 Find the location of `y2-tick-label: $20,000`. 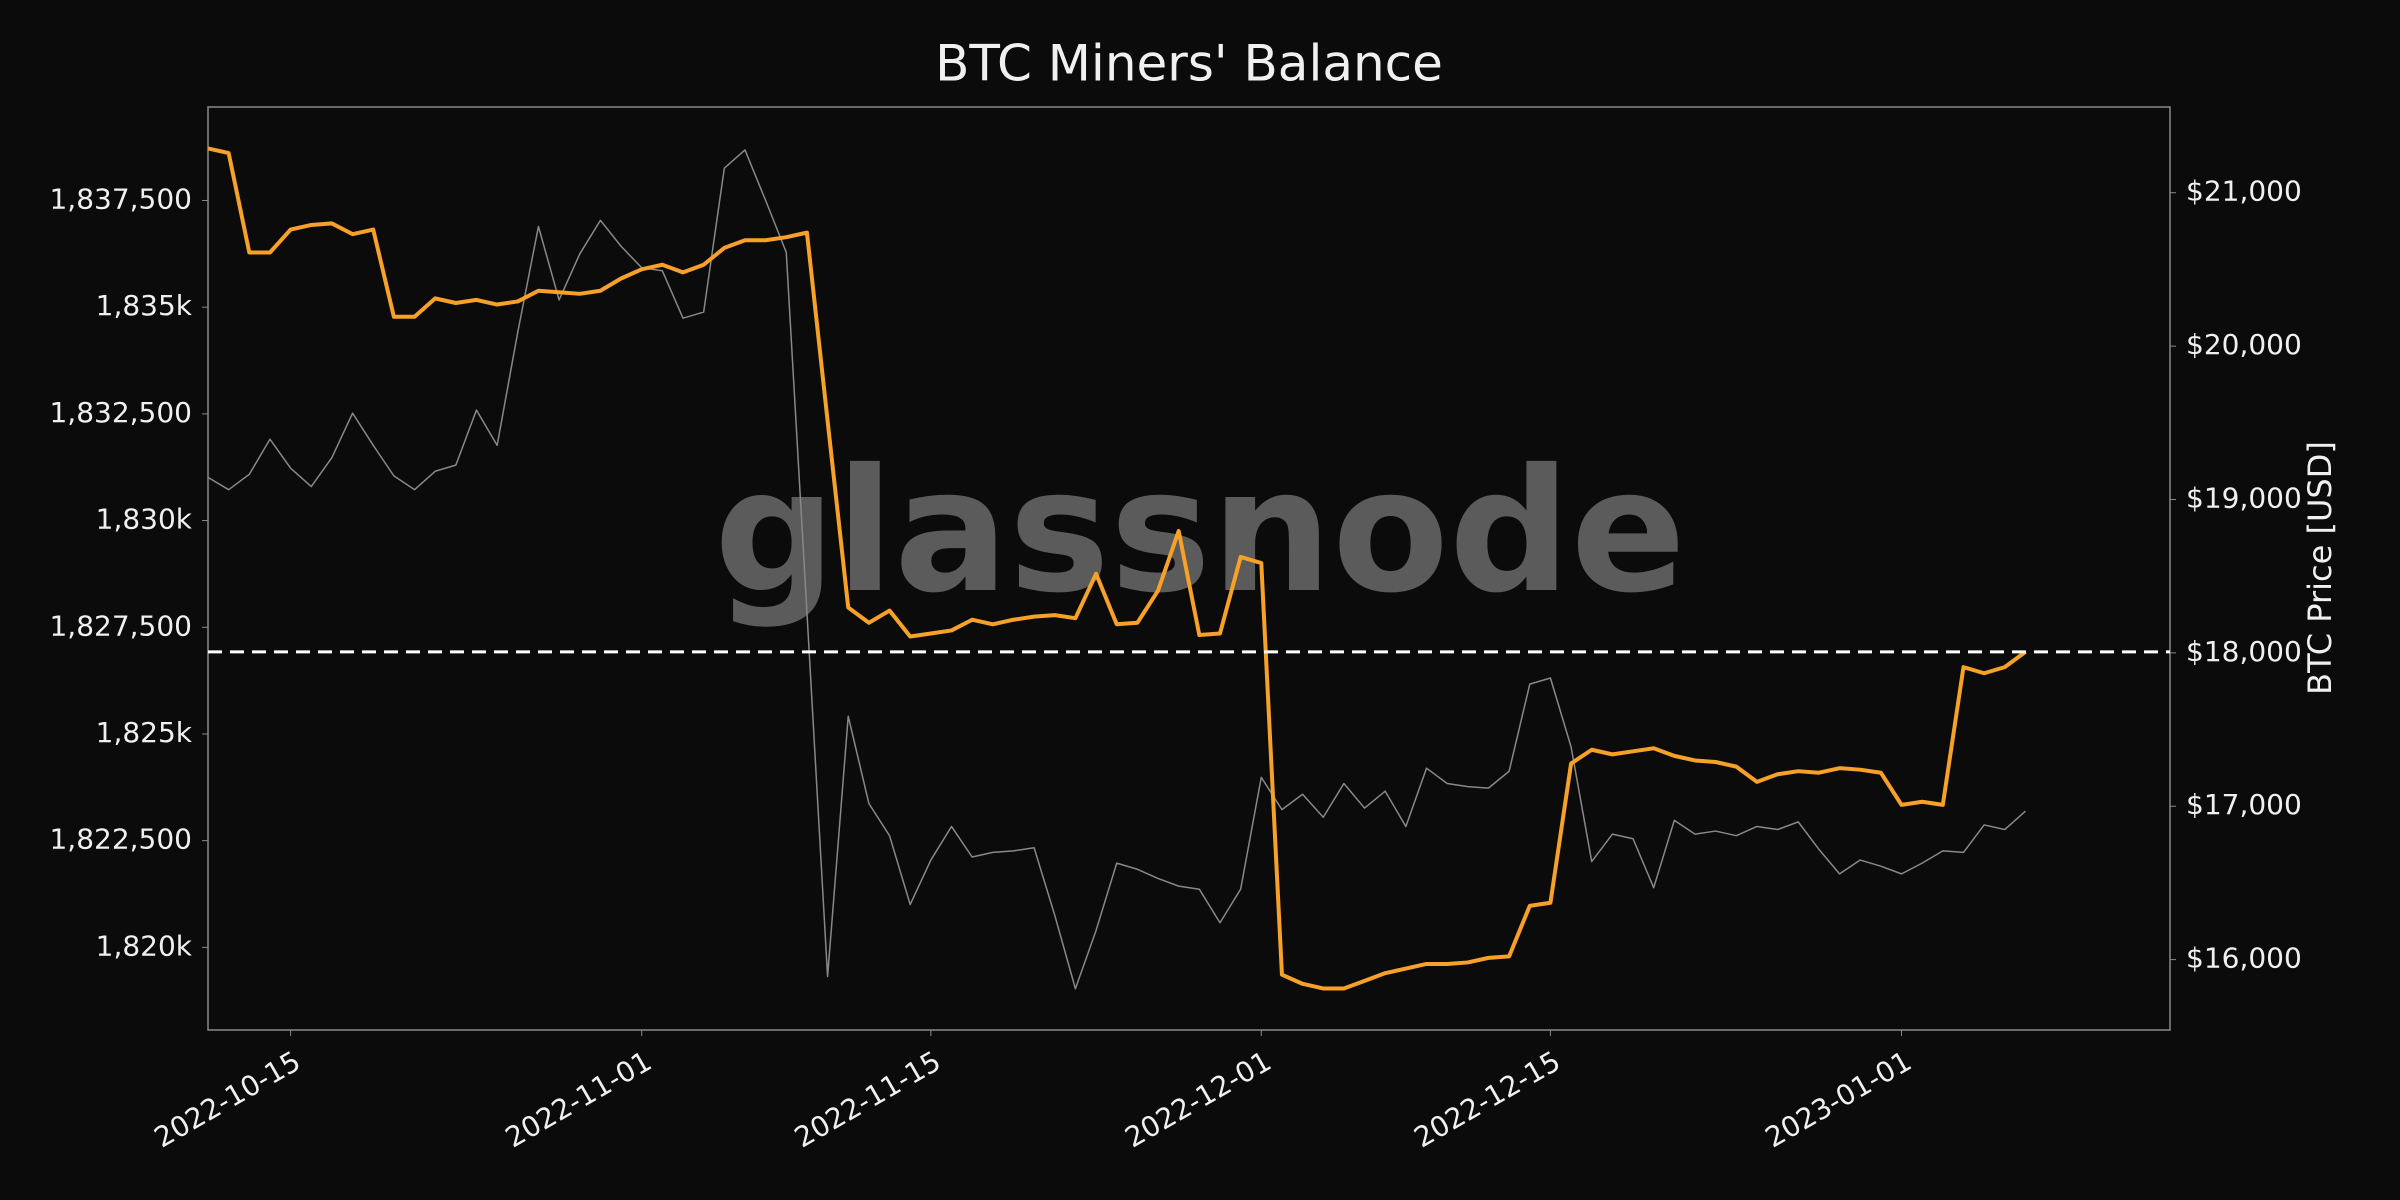

y2-tick-label: $20,000 is located at coordinates (2244, 344).